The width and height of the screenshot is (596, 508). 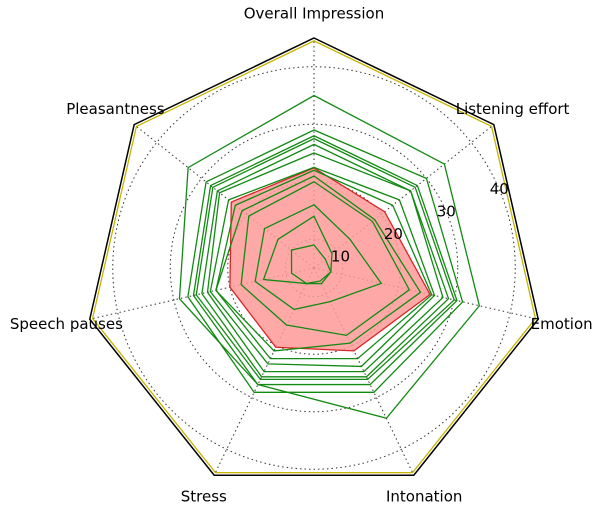 What do you see at coordinates (66, 324) in the screenshot?
I see `category-label: Speech pauses` at bounding box center [66, 324].